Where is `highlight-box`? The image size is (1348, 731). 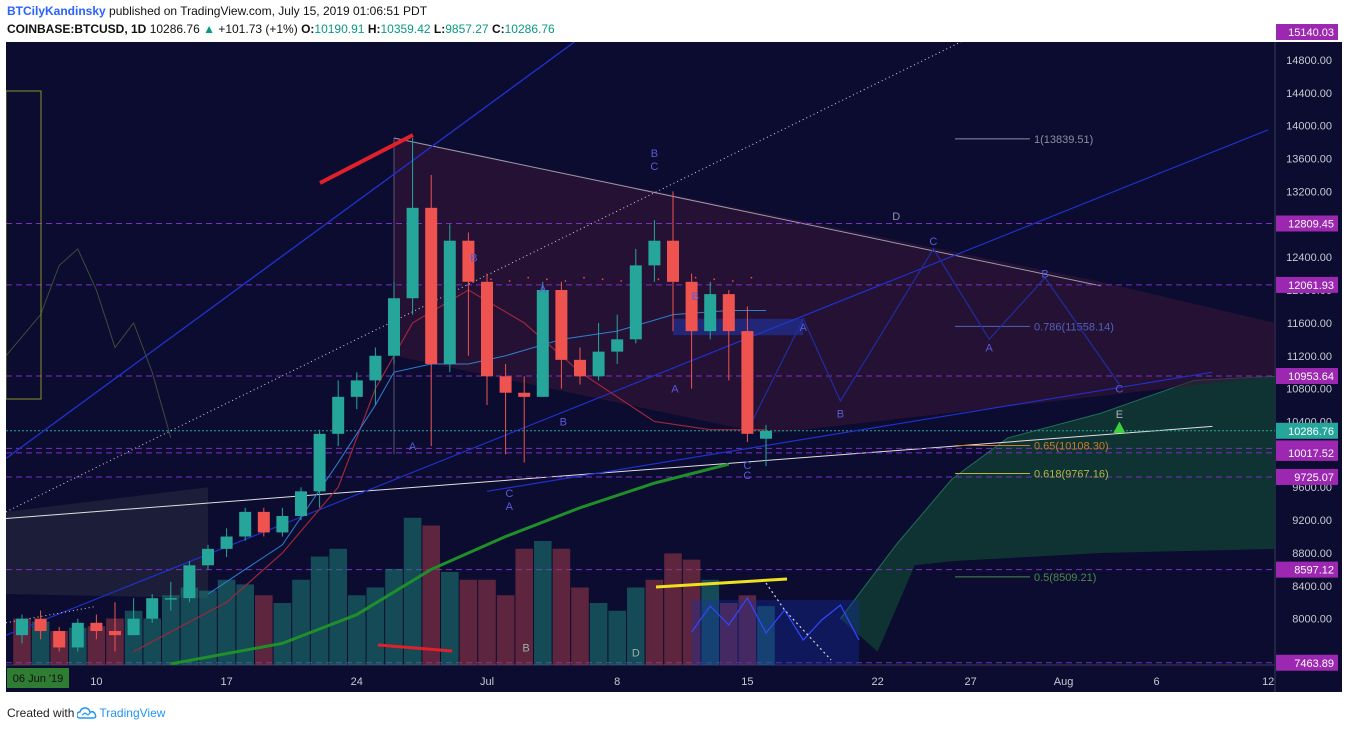 highlight-box is located at coordinates (24, 245).